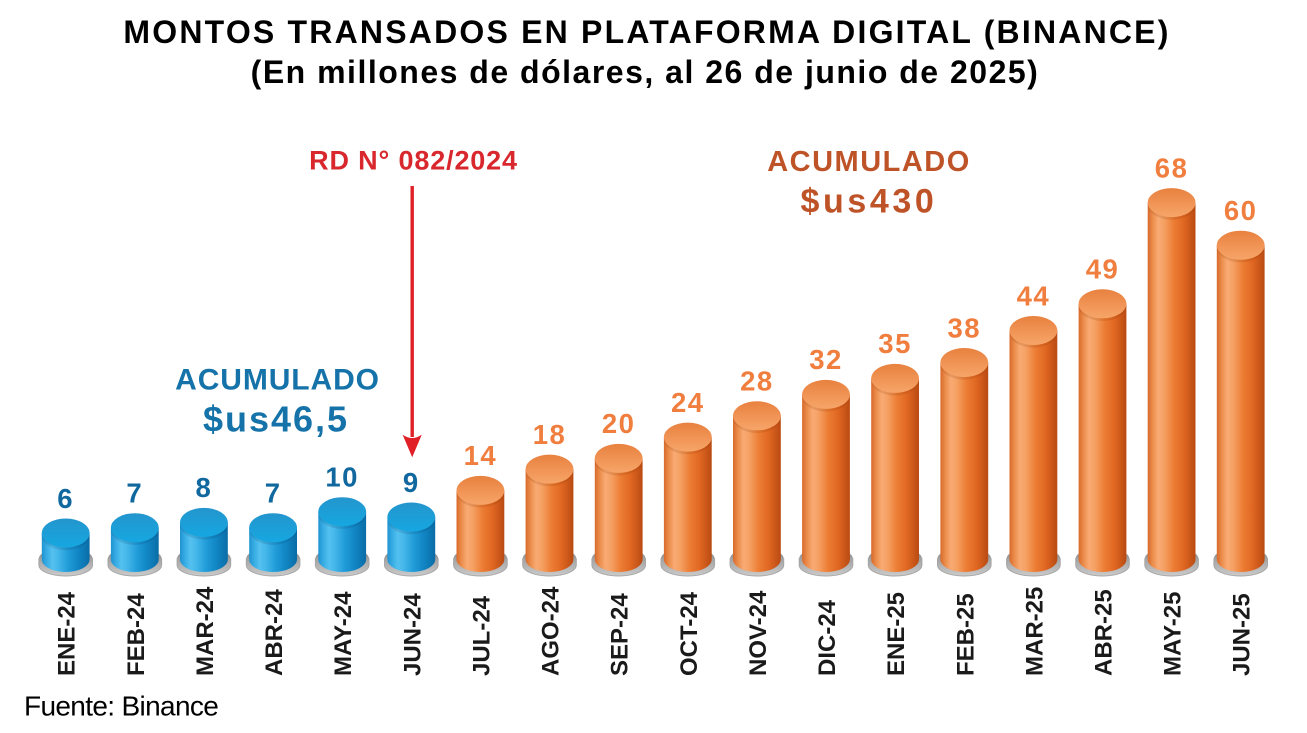  What do you see at coordinates (826, 359) in the screenshot?
I see `svg-text: 32` at bounding box center [826, 359].